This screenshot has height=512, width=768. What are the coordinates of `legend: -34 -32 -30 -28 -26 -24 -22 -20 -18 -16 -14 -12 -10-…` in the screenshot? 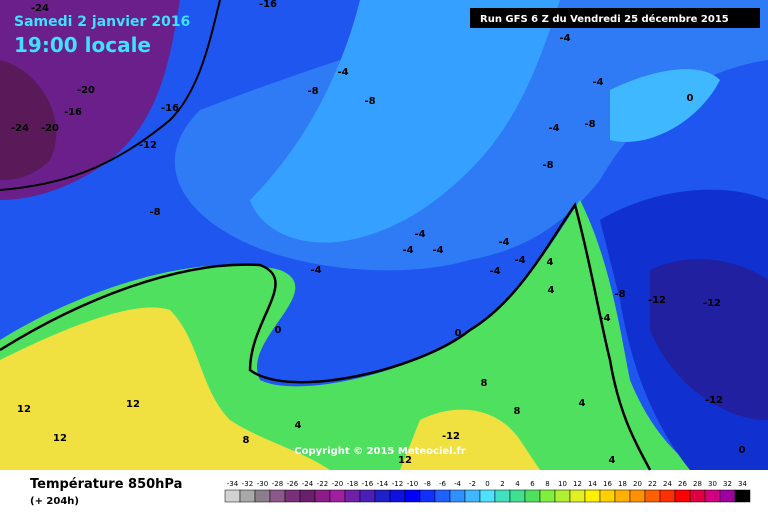 It's located at (487, 491).